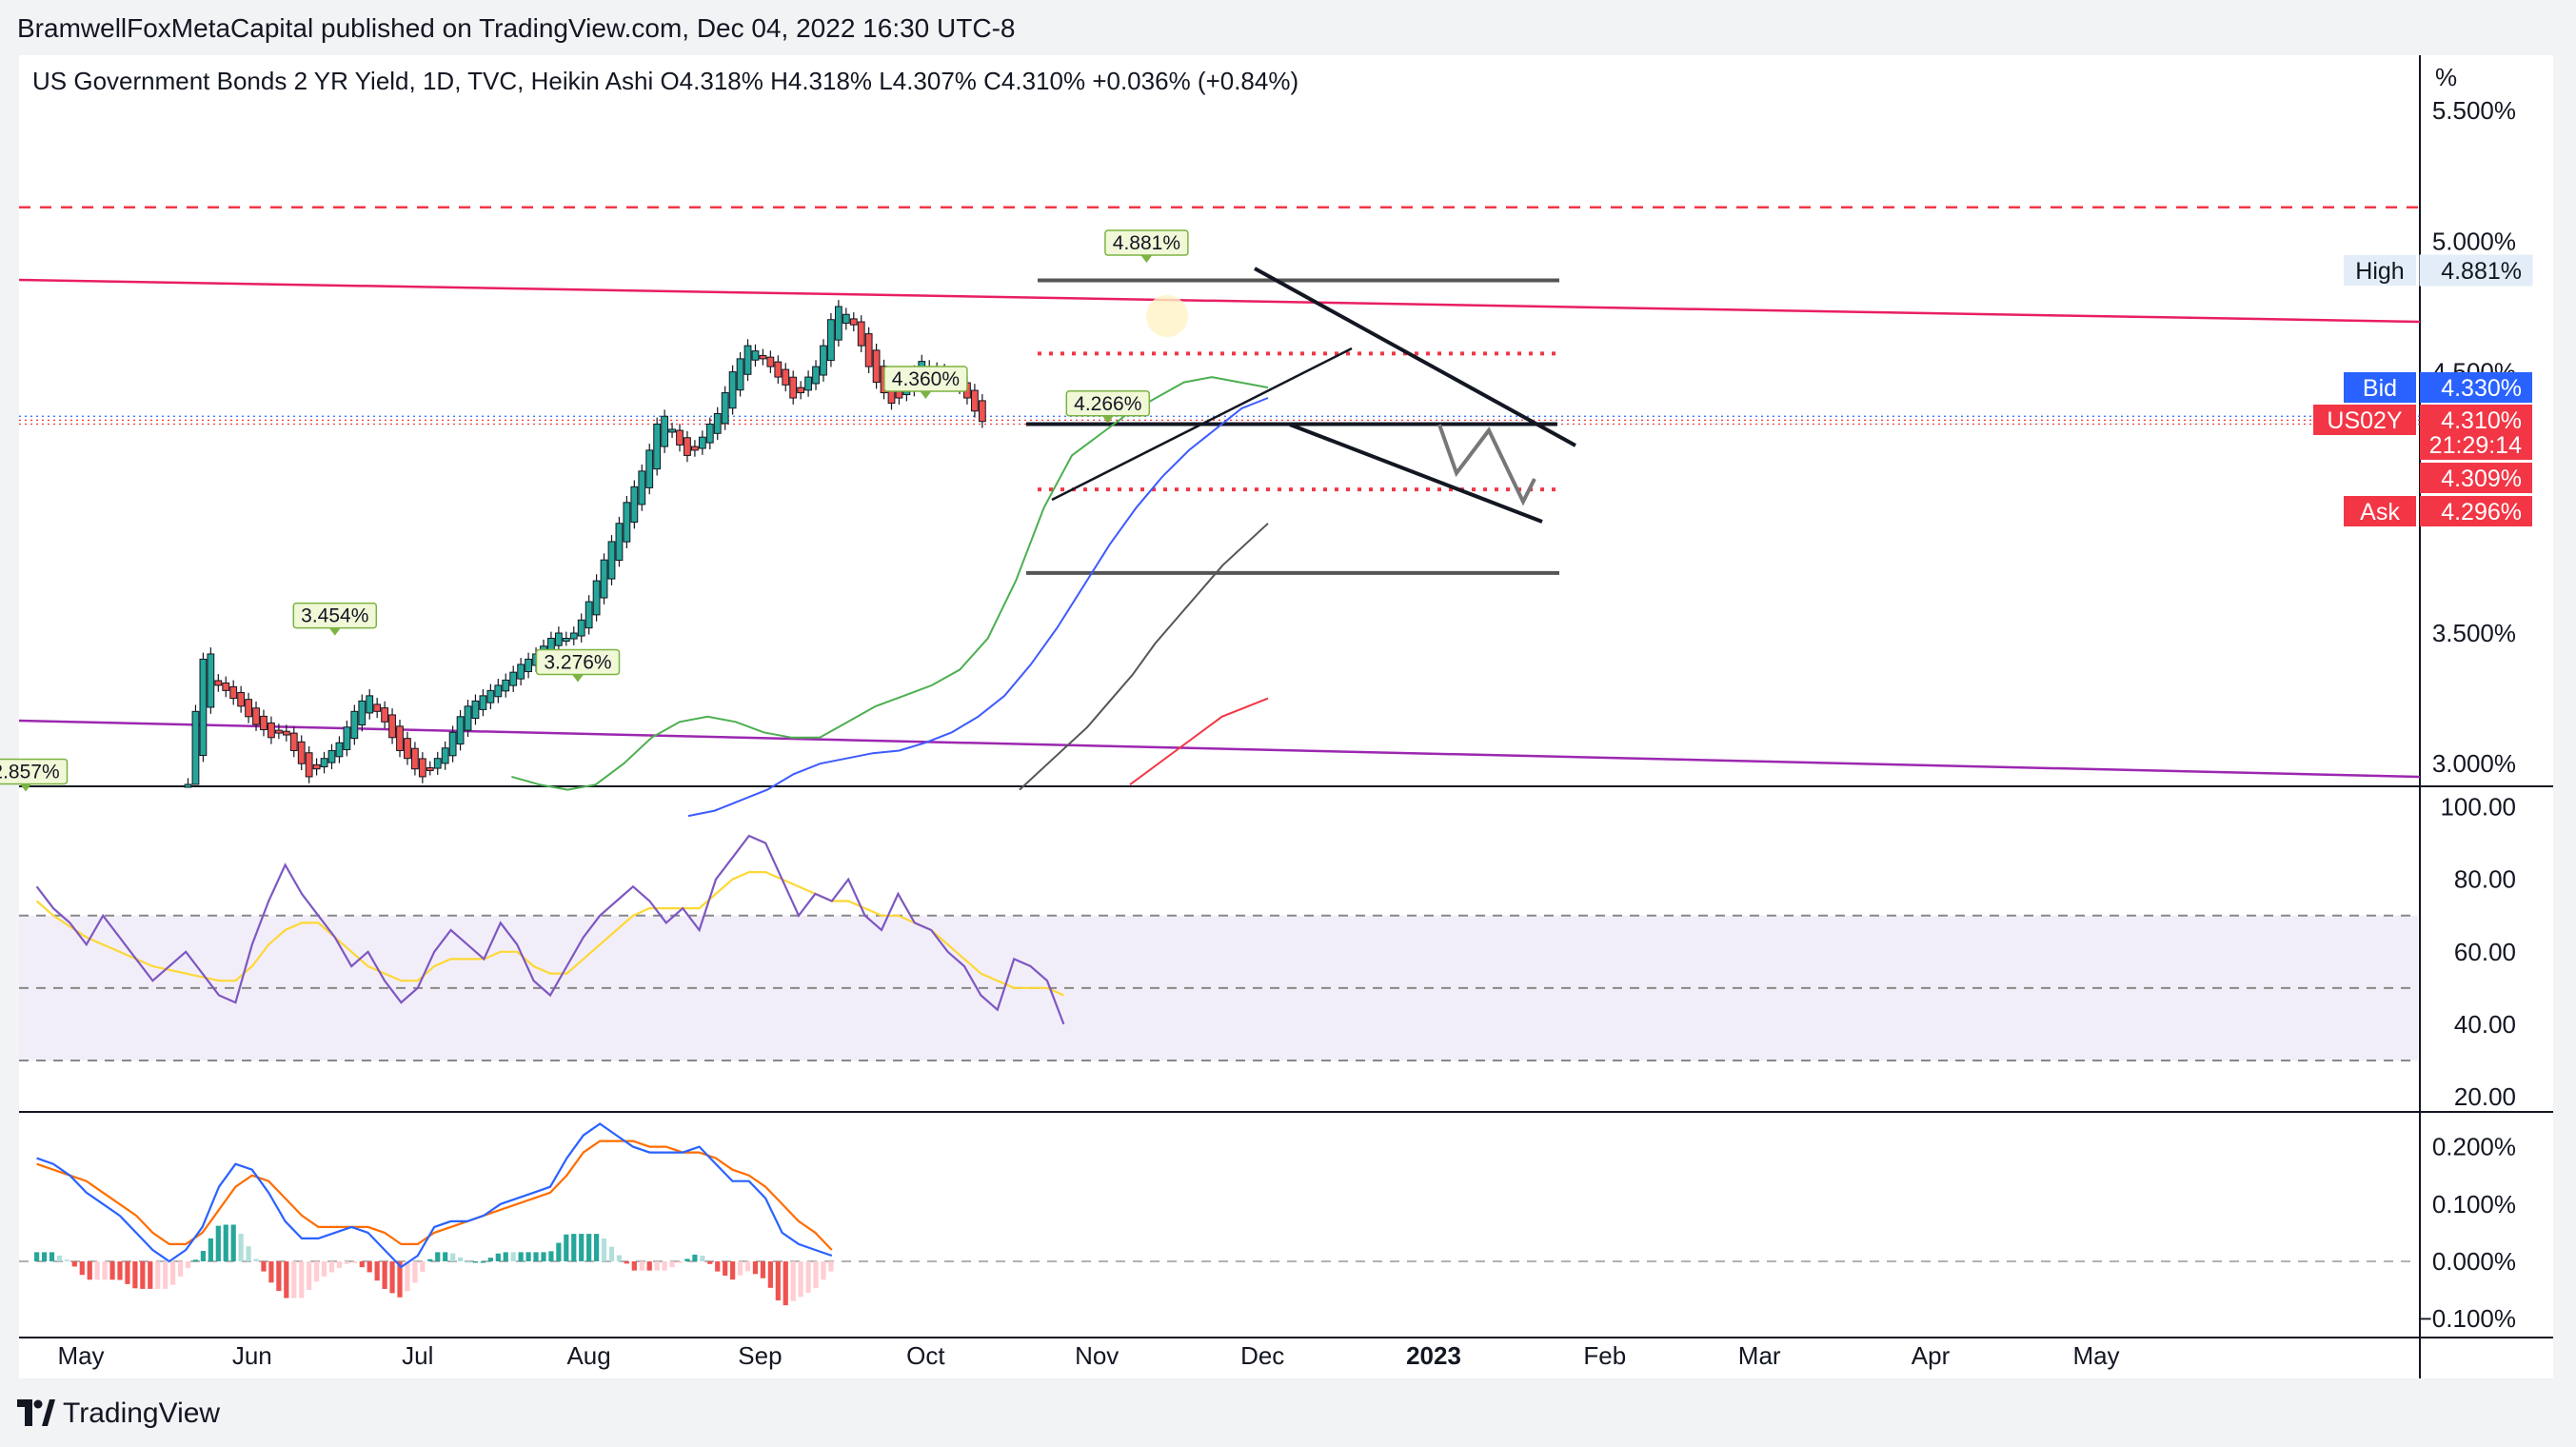 The image size is (2576, 1447). Describe the element at coordinates (2482, 479) in the screenshot. I see `price-tag-value: 4.309%` at that location.